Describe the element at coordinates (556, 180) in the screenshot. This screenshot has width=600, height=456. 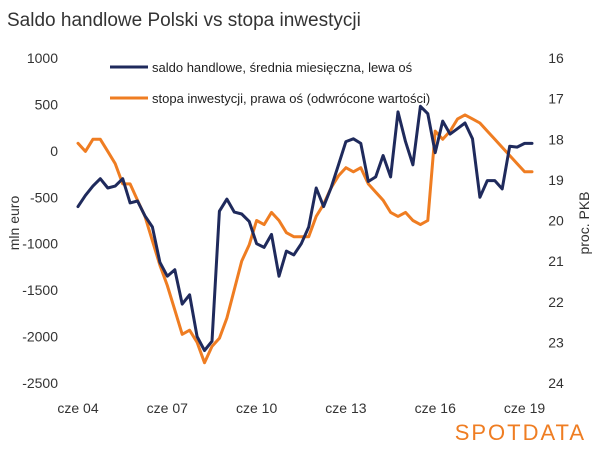
I see `right-tick-label: 19` at that location.